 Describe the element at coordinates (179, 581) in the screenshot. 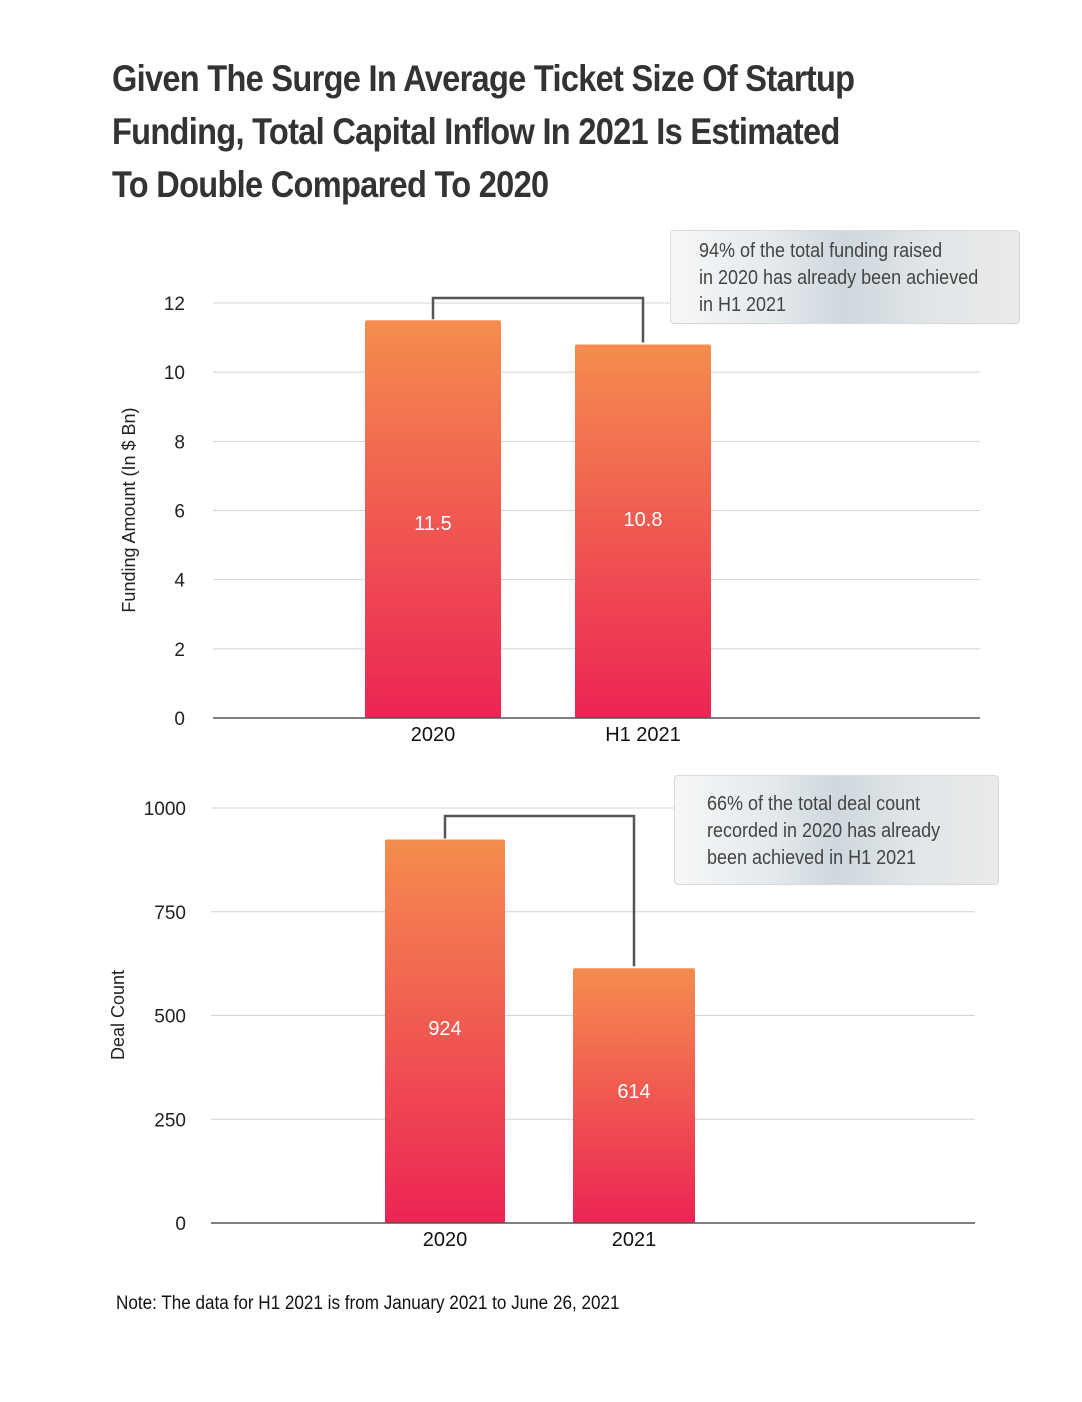

I see `y-tick-label: 4` at that location.